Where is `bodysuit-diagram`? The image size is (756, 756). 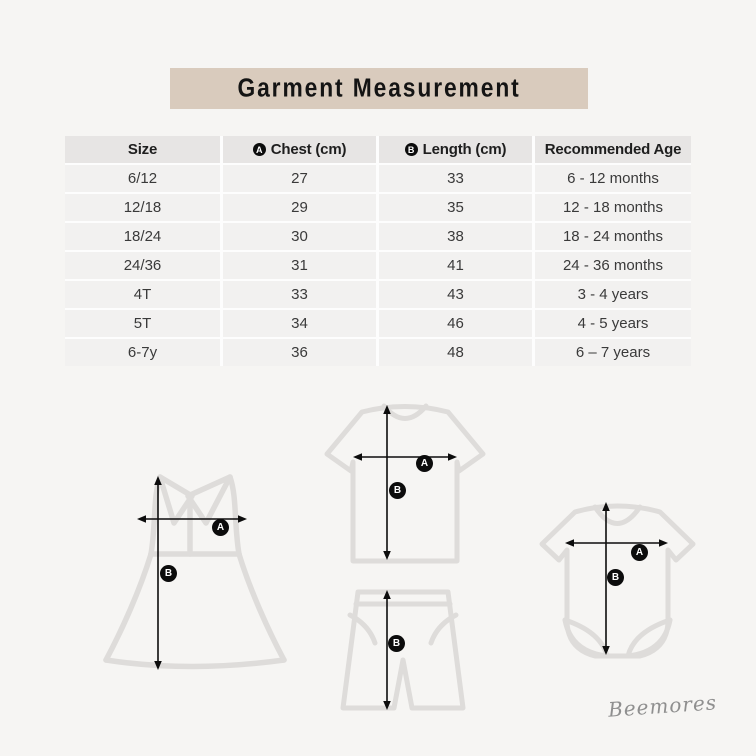 bodysuit-diagram is located at coordinates (617, 580).